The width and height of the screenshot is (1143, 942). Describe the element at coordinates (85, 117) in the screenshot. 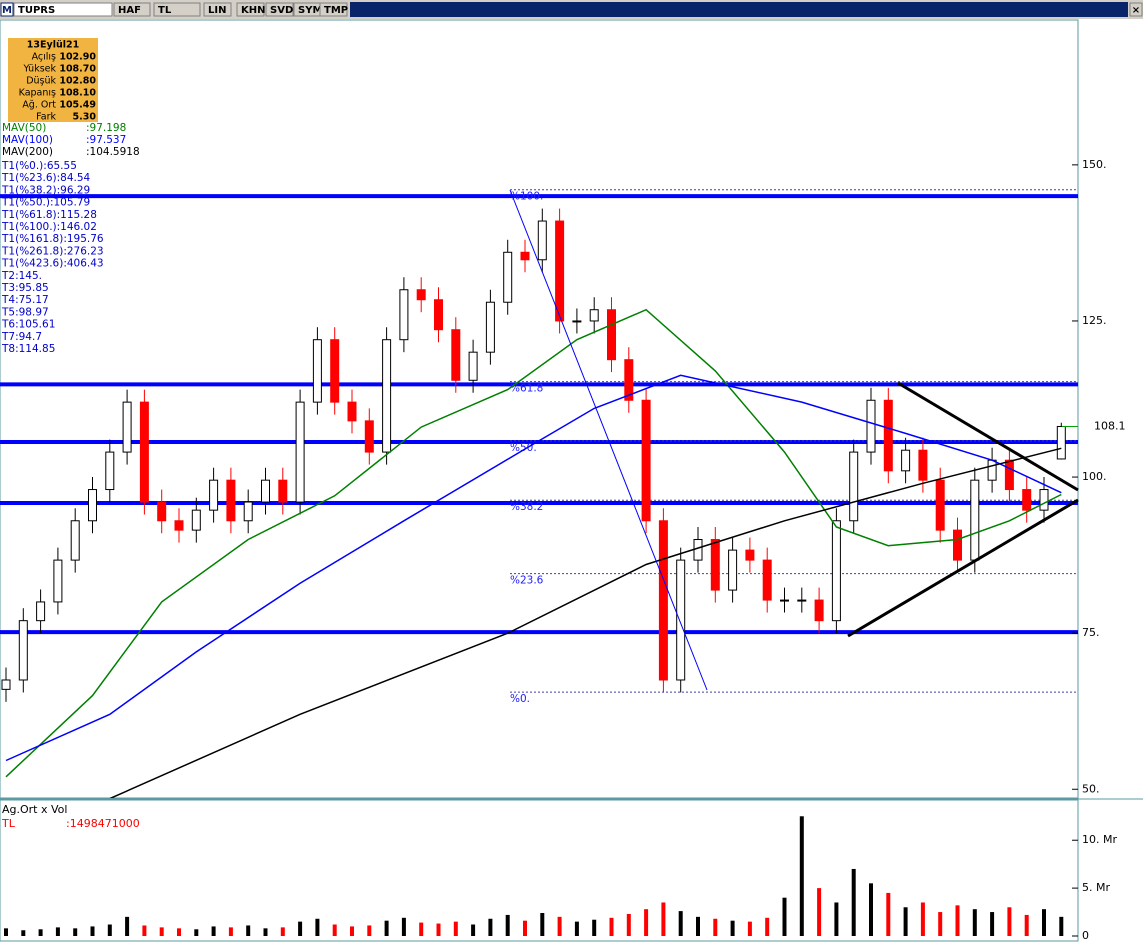

I see `info-value: 5.30` at that location.